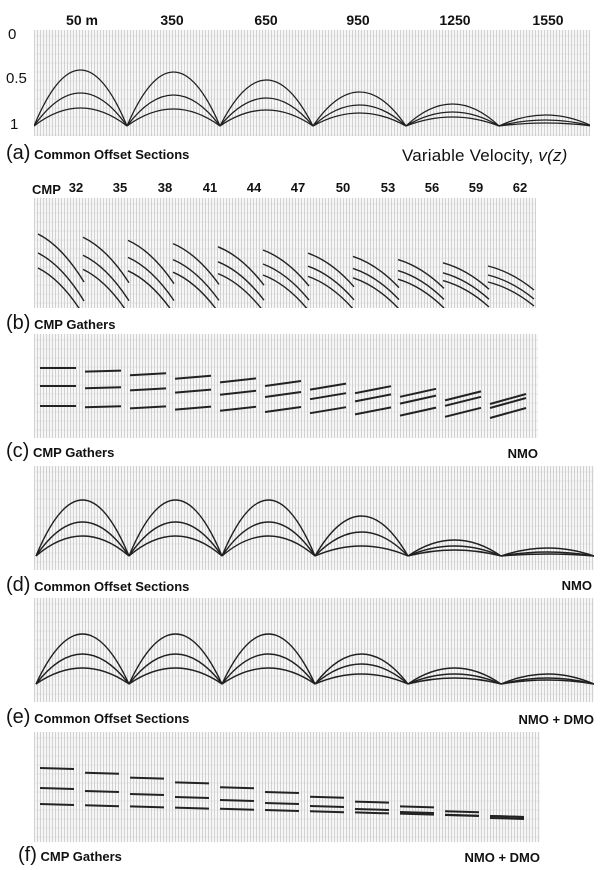 The image size is (604, 870). What do you see at coordinates (298, 187) in the screenshot?
I see `cmp-tick: 47` at bounding box center [298, 187].